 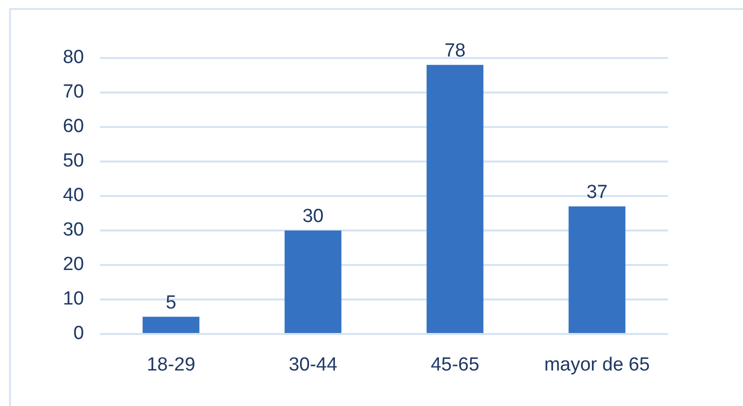 I want to click on y-tick-label: 80, so click(x=73, y=57).